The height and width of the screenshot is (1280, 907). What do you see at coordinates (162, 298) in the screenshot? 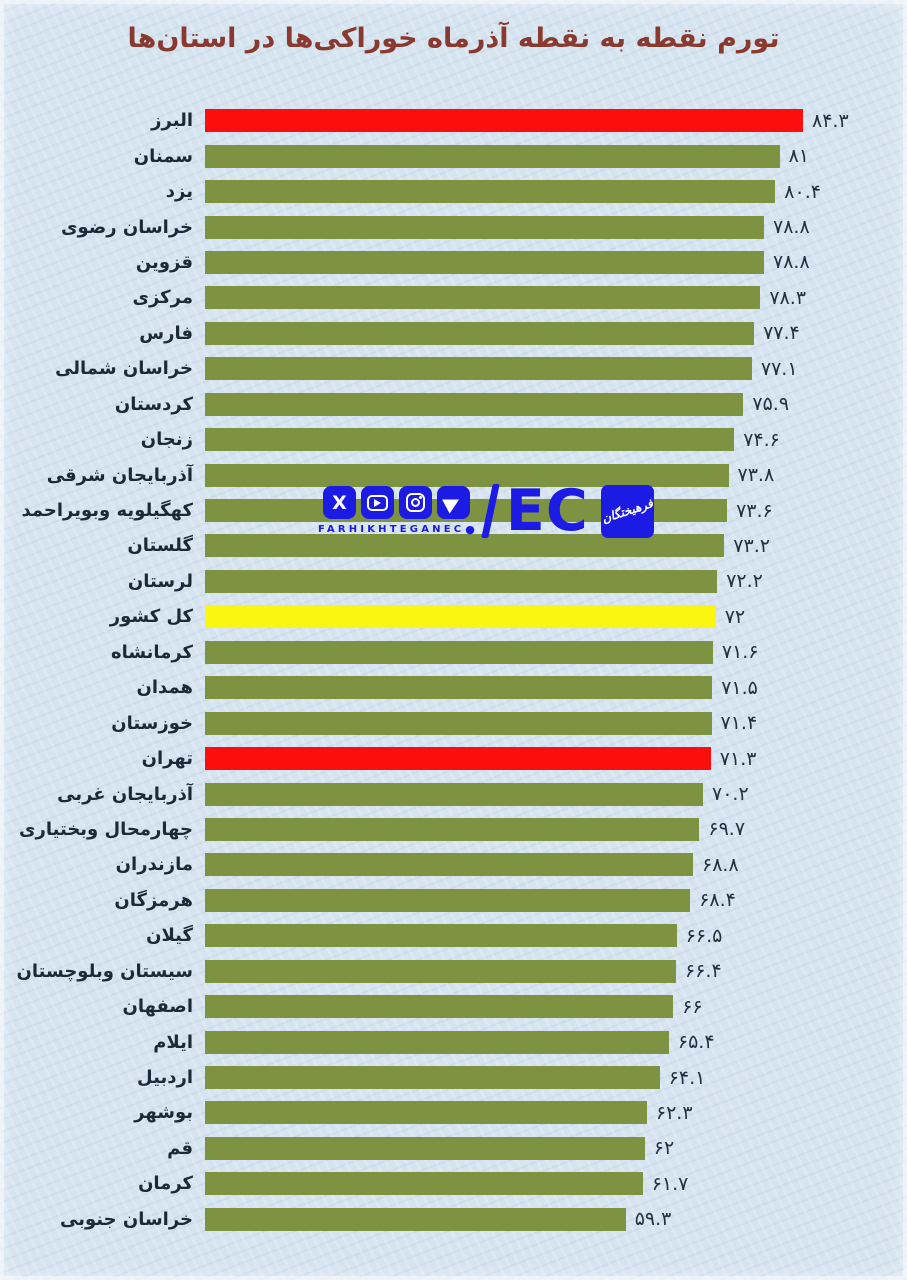
I see `province-label: مرکزی` at bounding box center [162, 298].